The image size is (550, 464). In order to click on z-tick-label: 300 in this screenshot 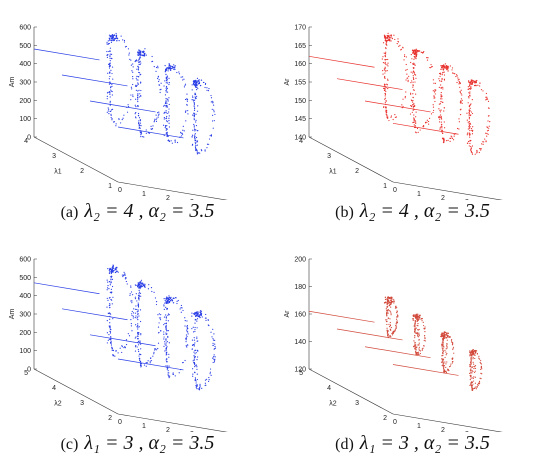, I will do `click(25, 83)`.